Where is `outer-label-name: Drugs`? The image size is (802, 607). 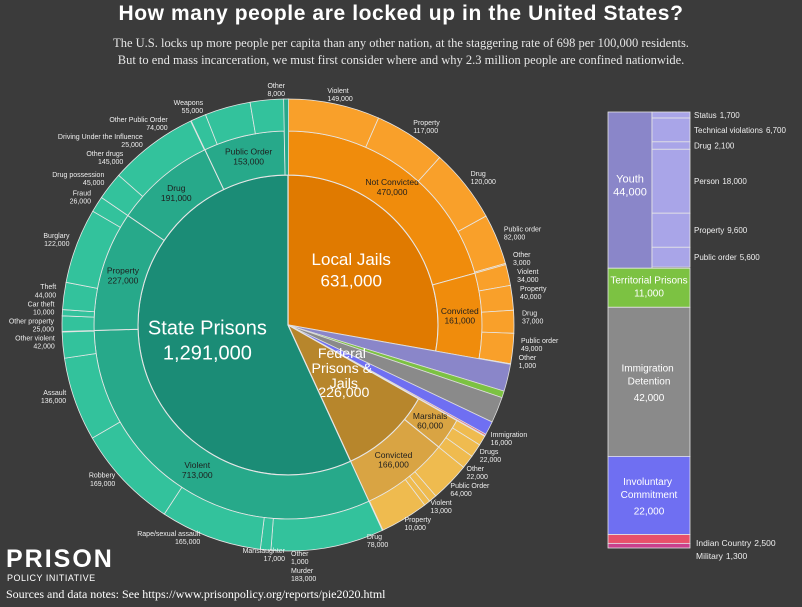 outer-label-name: Drugs is located at coordinates (489, 452).